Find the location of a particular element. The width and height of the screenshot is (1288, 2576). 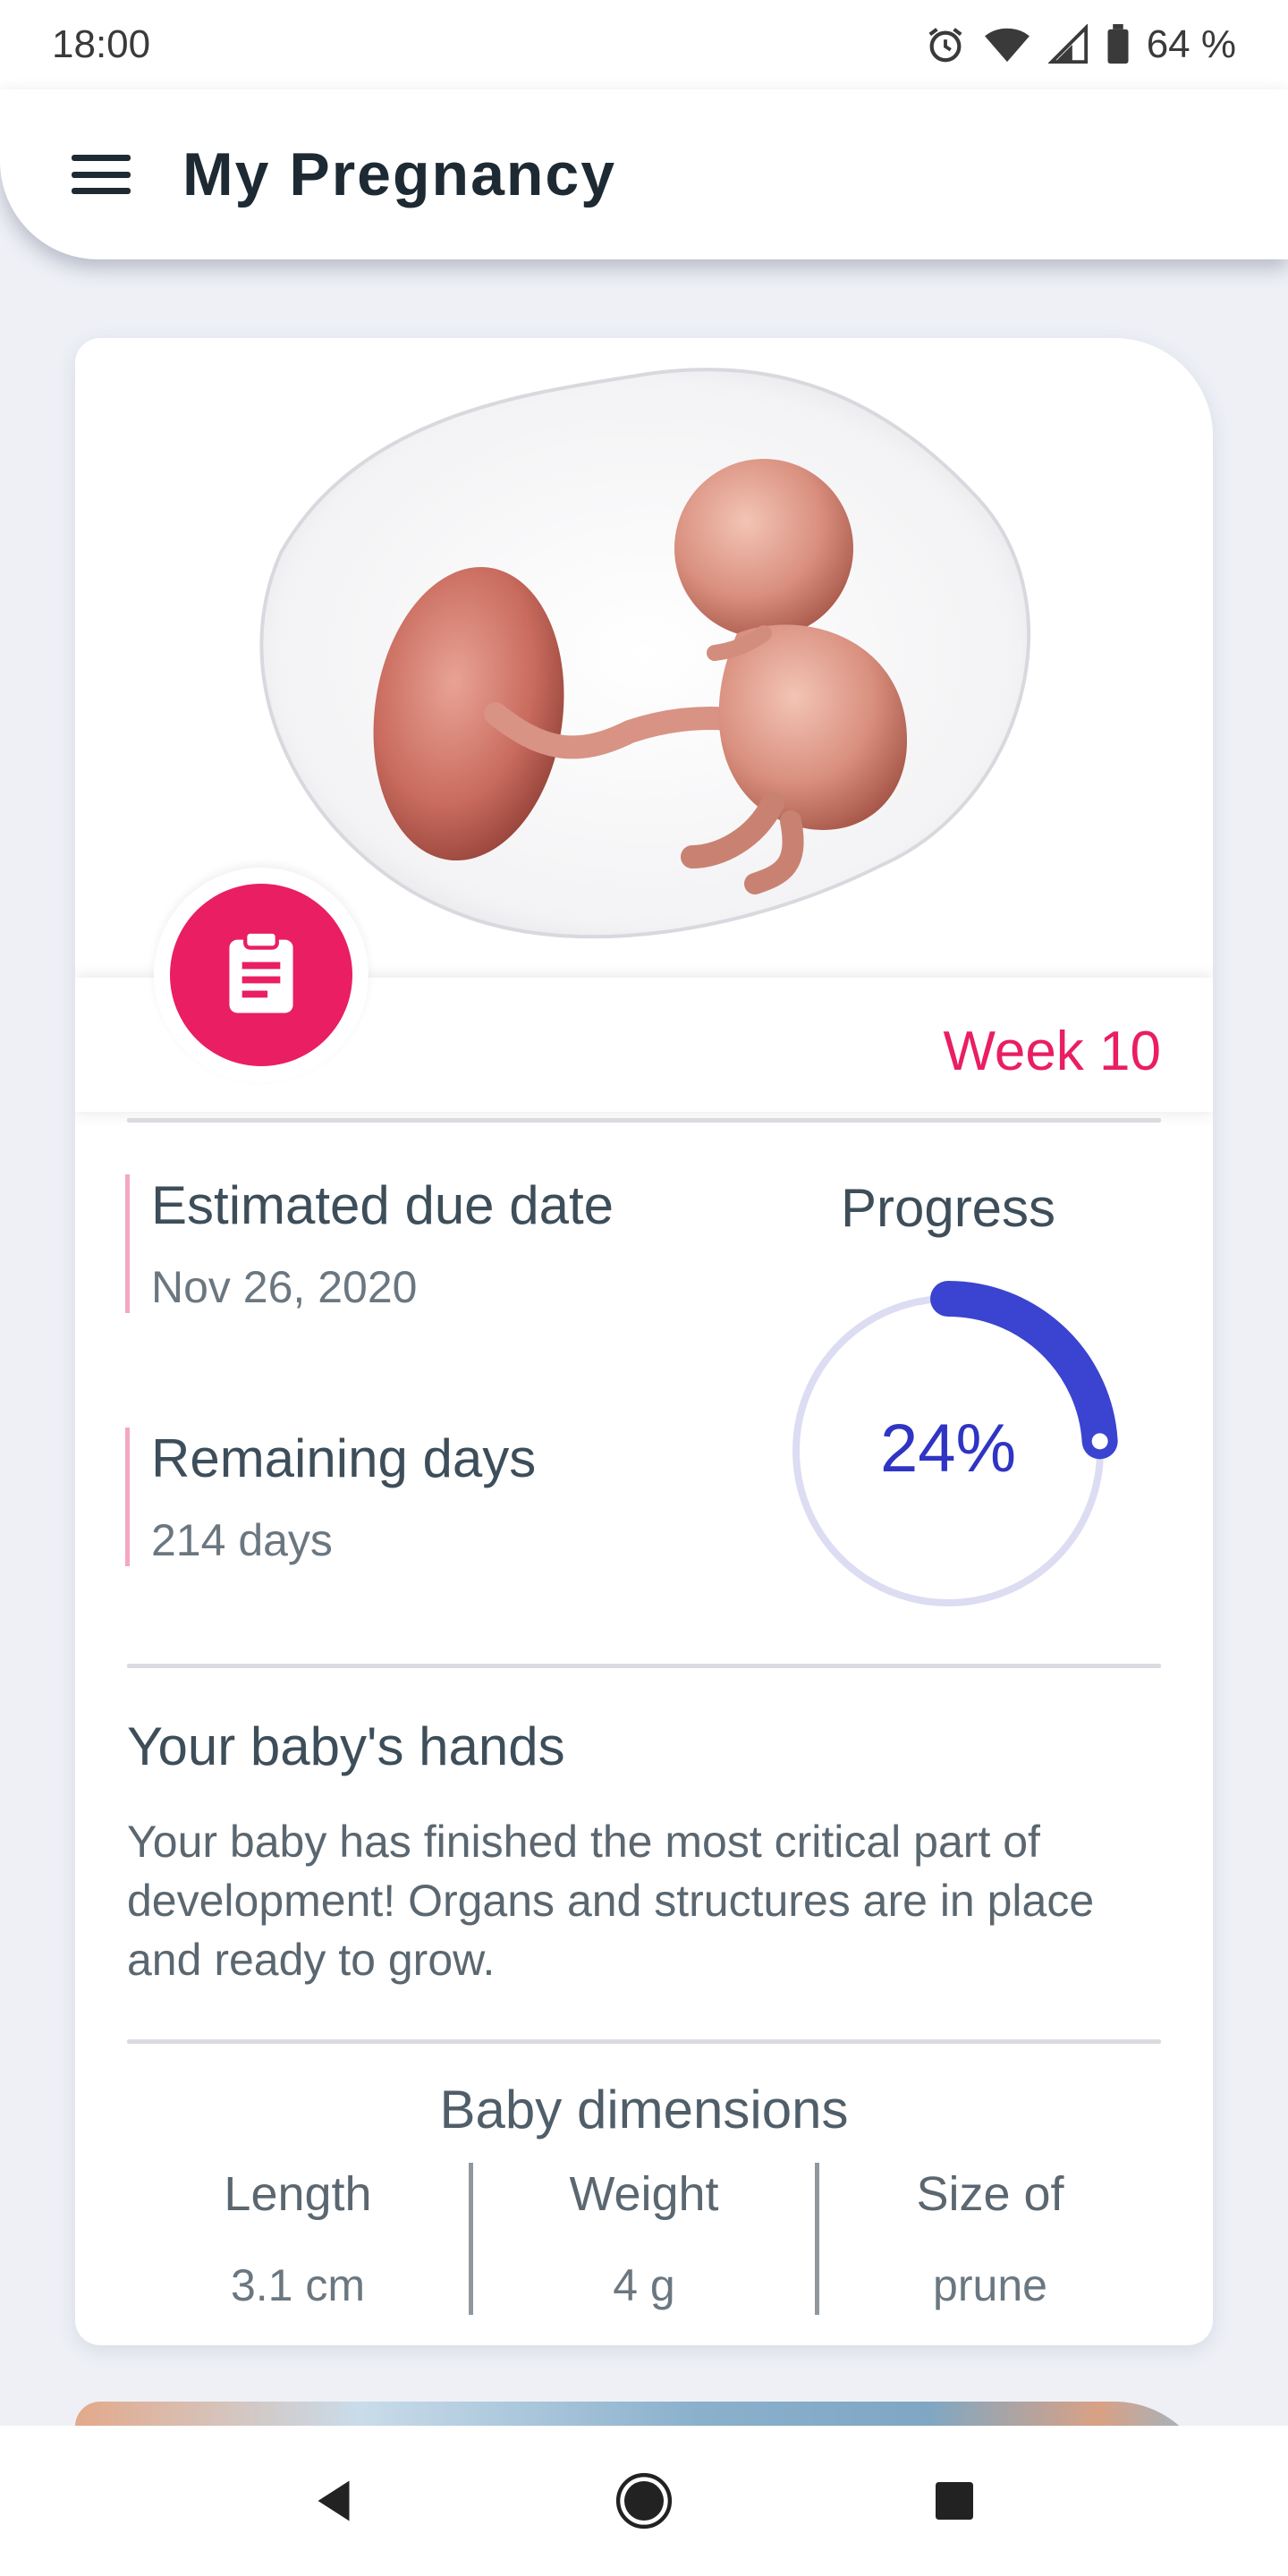

dimension-size: Size of prune is located at coordinates (988, 2239).